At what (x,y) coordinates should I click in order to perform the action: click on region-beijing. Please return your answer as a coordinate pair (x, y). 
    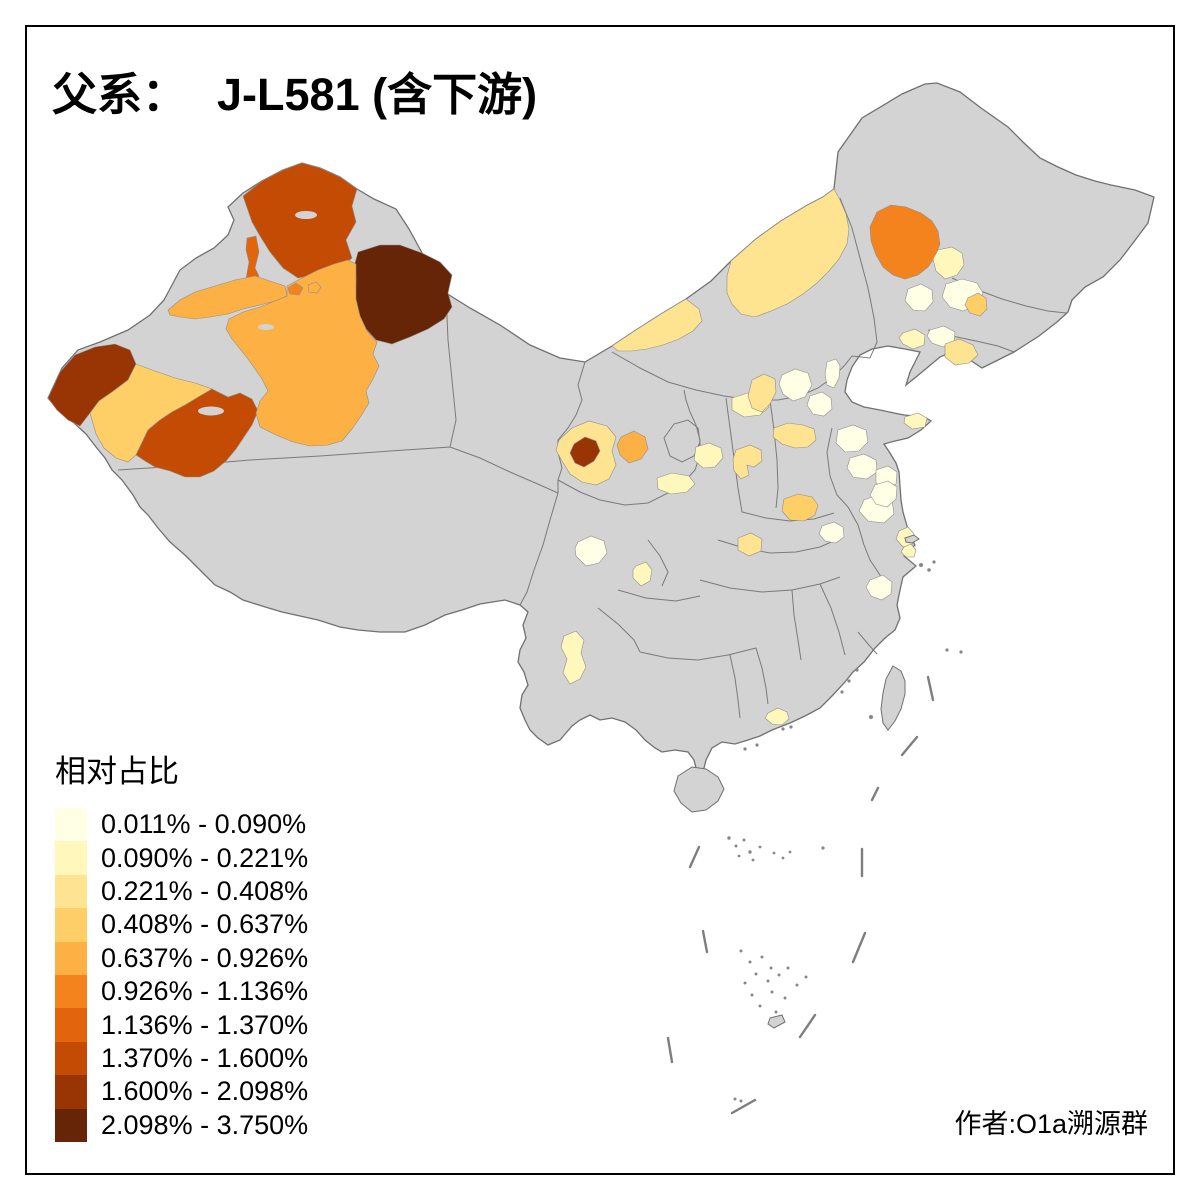
    Looking at the image, I should click on (819, 404).